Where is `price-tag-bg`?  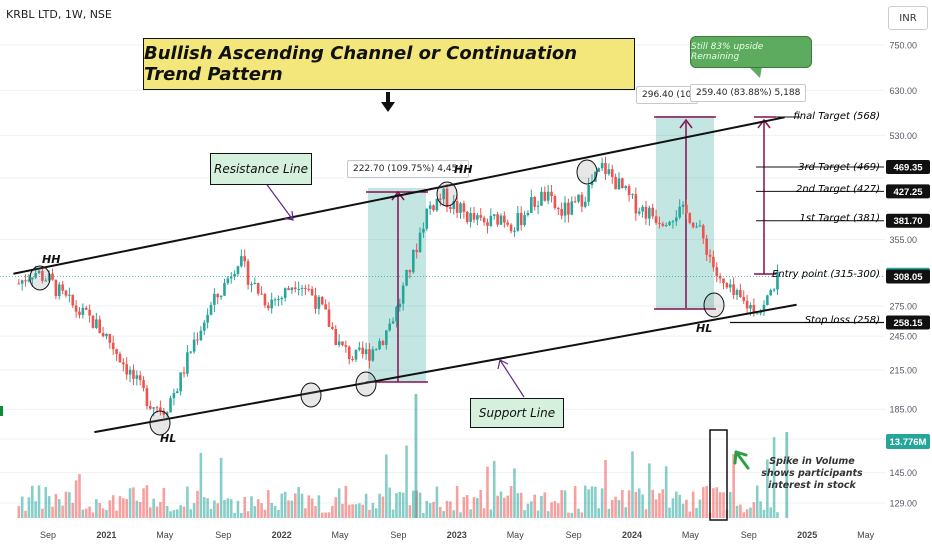 price-tag-bg is located at coordinates (908, 166).